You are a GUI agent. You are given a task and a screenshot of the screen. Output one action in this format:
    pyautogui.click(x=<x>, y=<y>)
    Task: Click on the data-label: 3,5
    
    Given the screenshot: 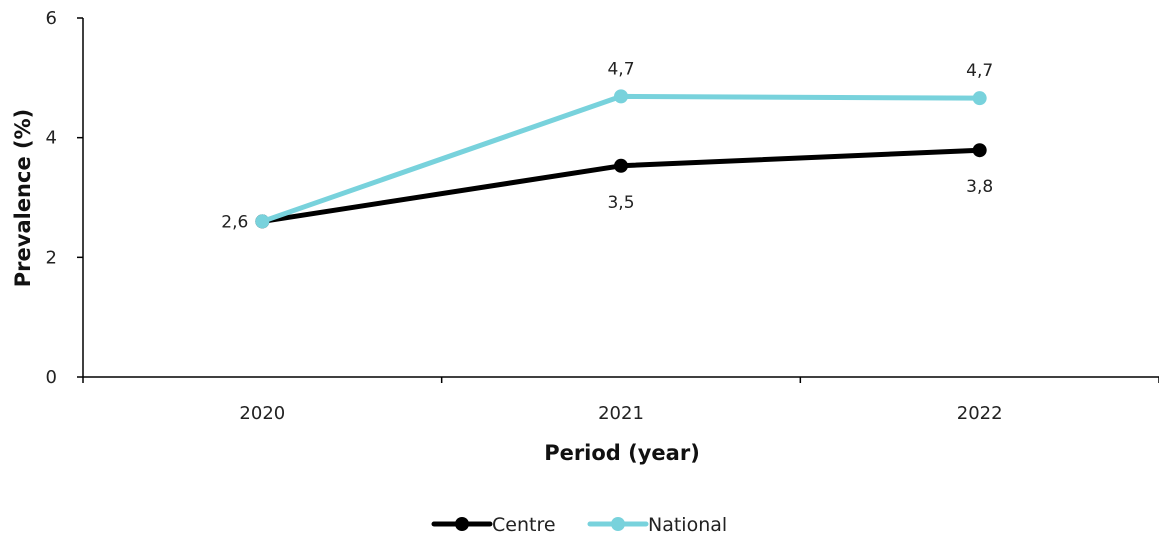 What is the action you would take?
    pyautogui.click(x=620, y=203)
    